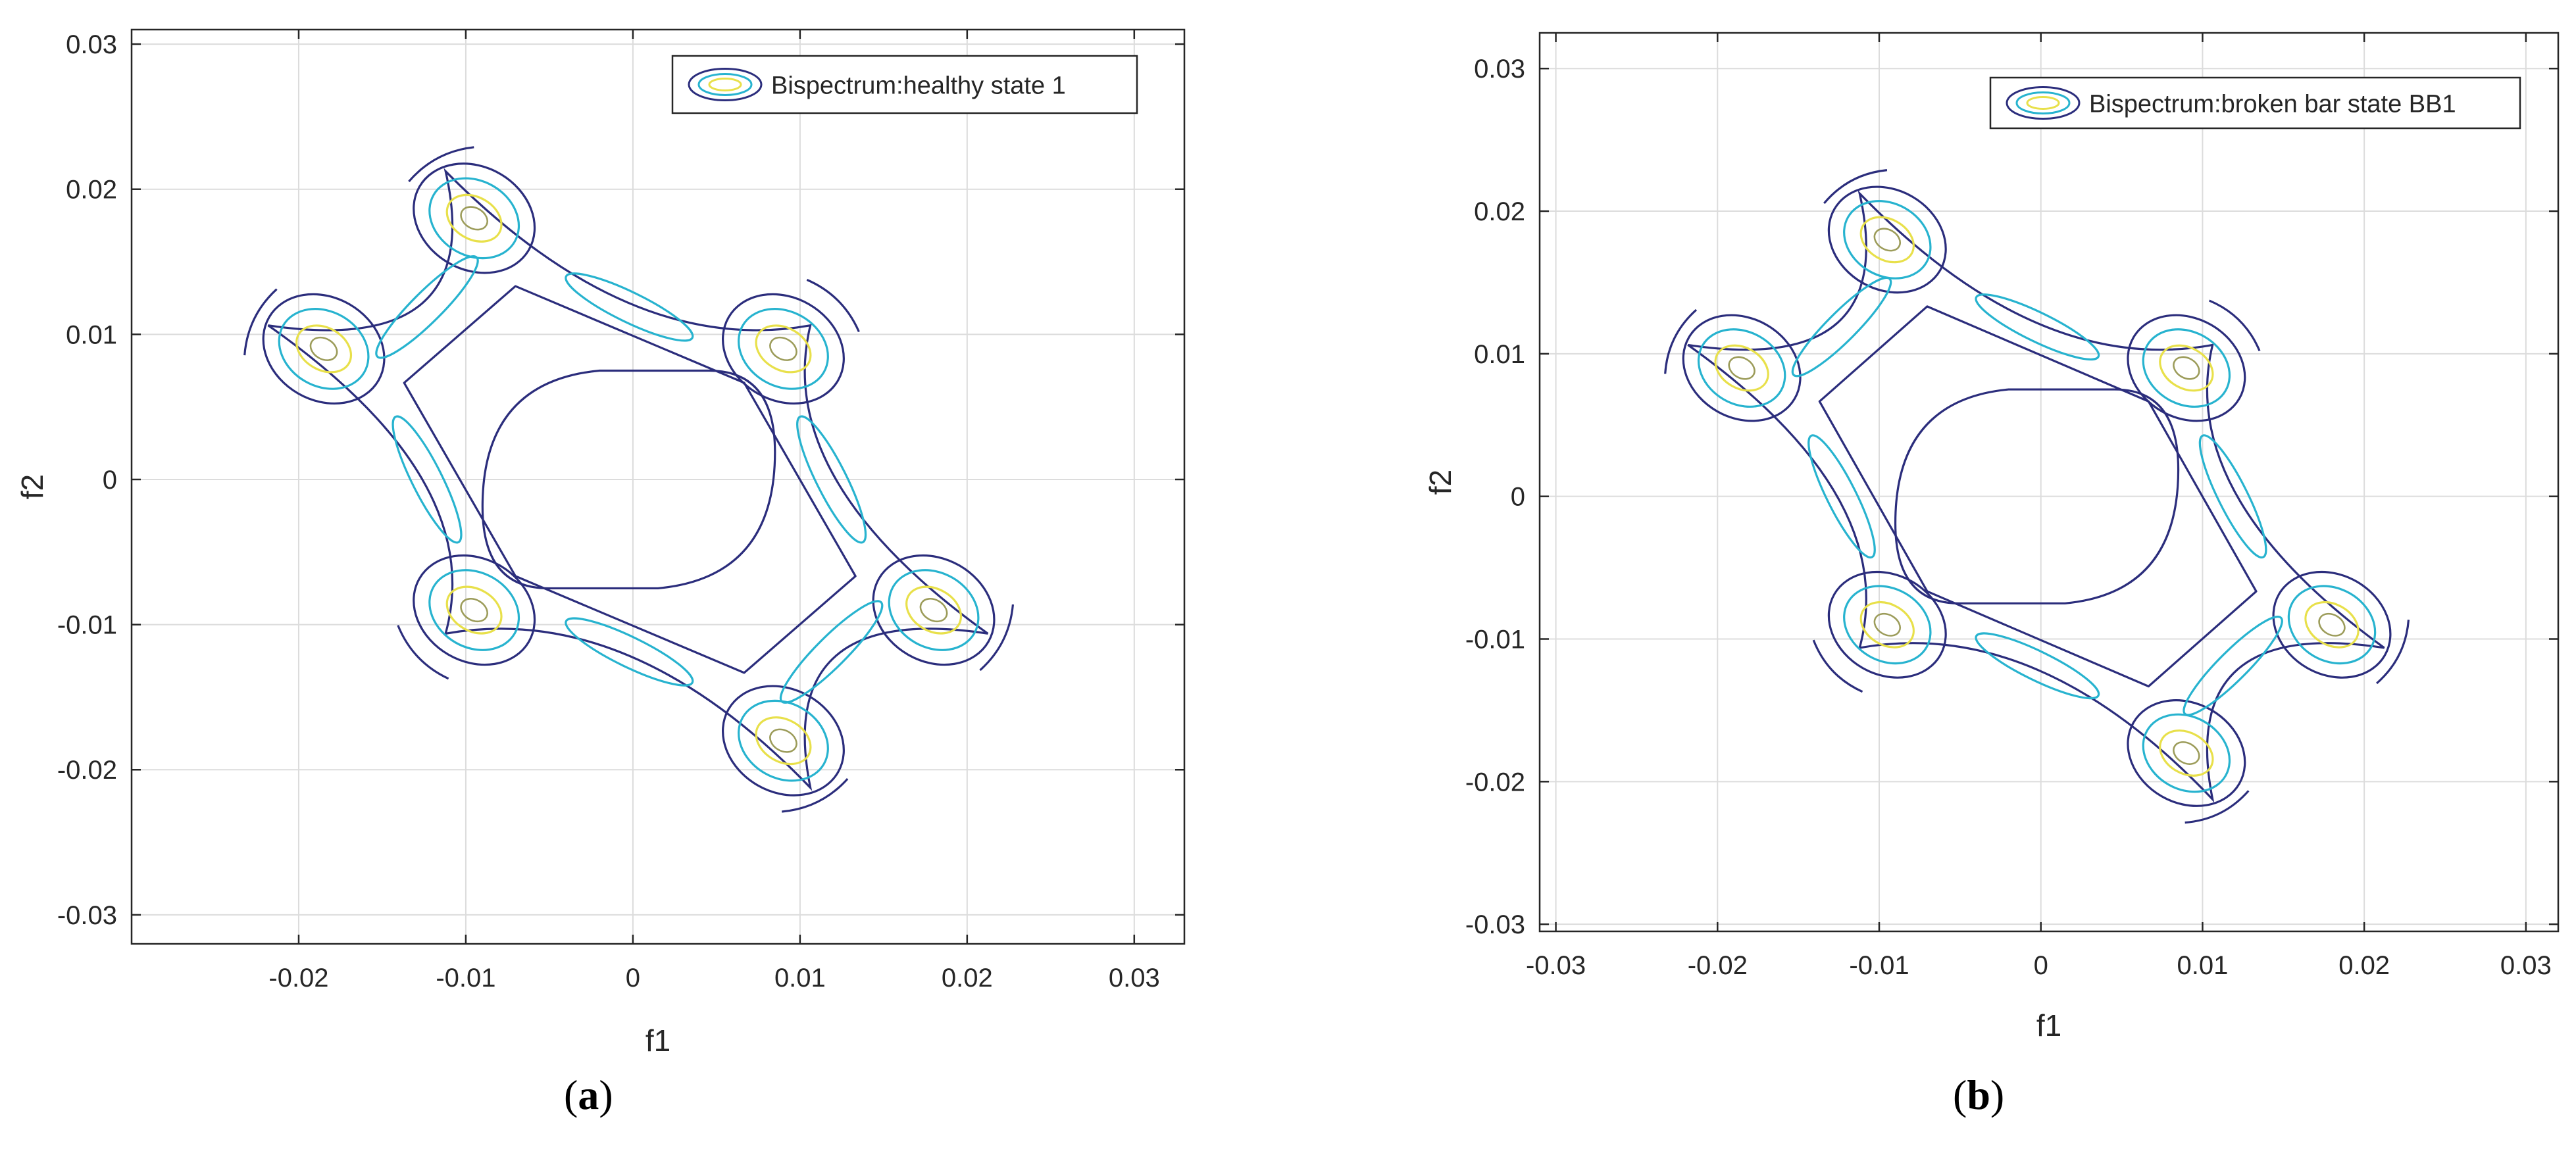 This screenshot has height=1155, width=2576. What do you see at coordinates (2041, 965) in the screenshot?
I see `chart-b-xtick-label: 0` at bounding box center [2041, 965].